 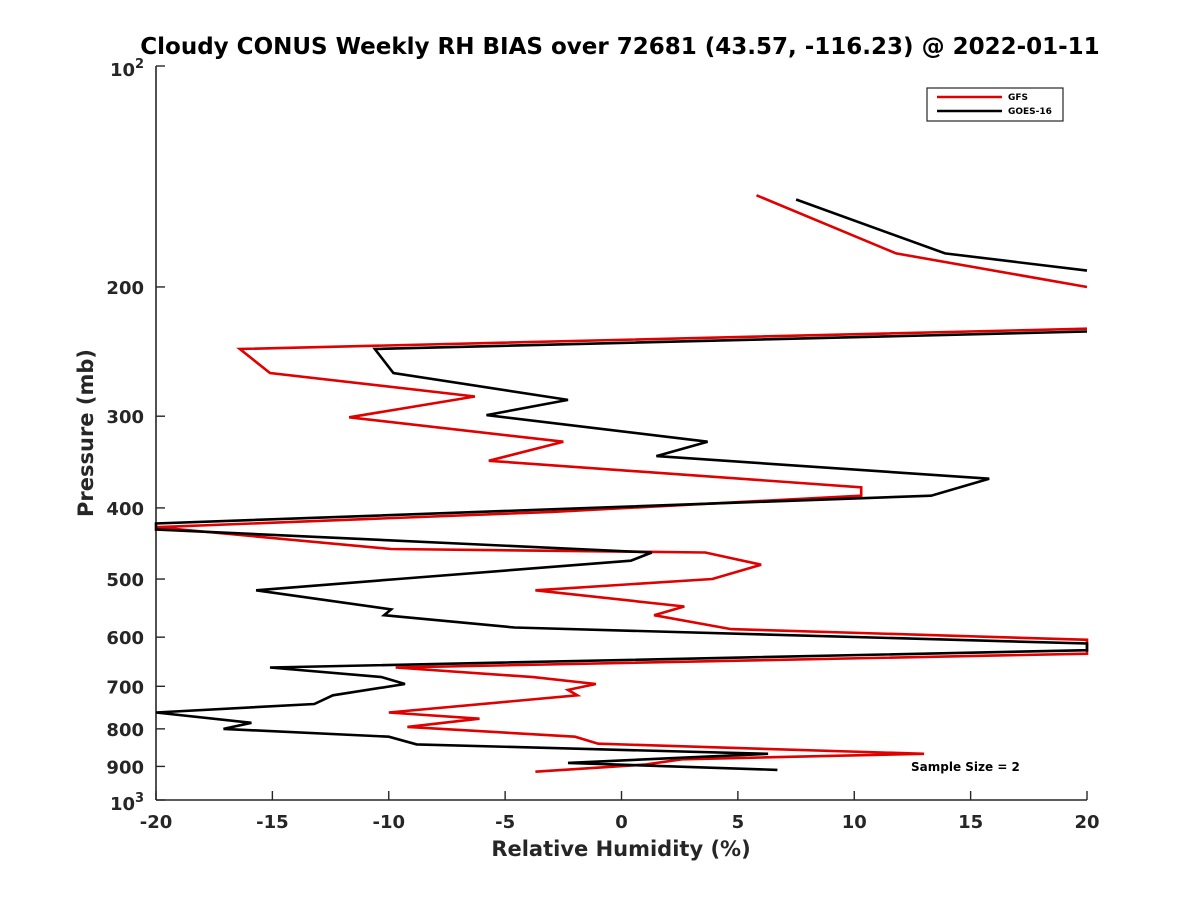 I want to click on y-tick-label-bottom: 103, so click(x=127, y=803).